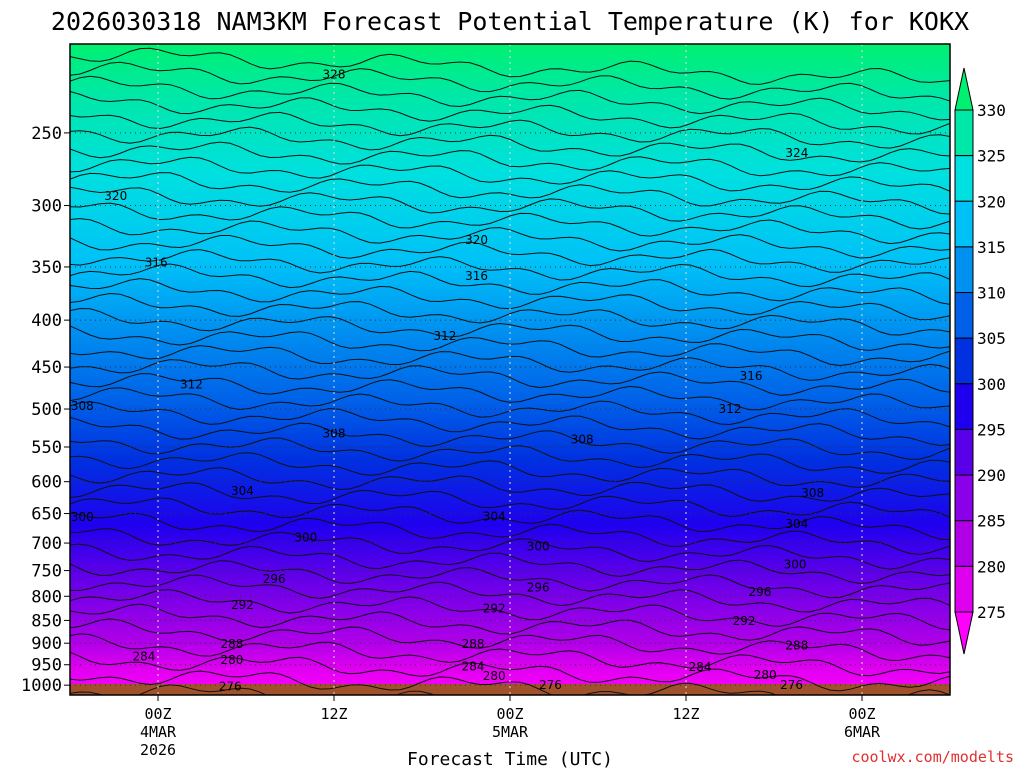  Describe the element at coordinates (46, 621) in the screenshot. I see `y-tick-label: 850` at that location.